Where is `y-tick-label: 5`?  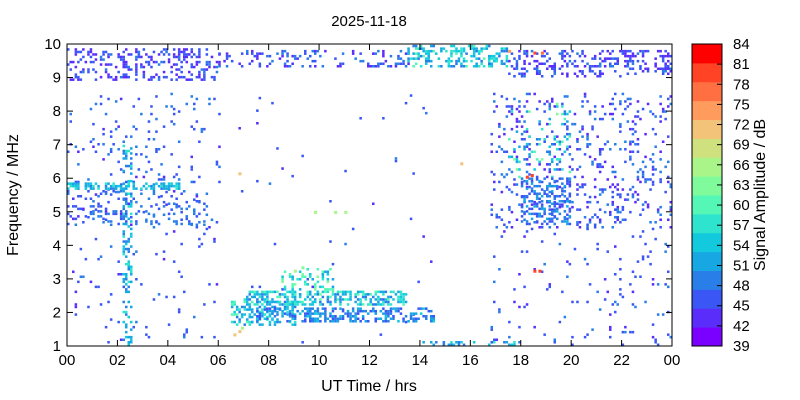
y-tick-label: 5 is located at coordinates (57, 212).